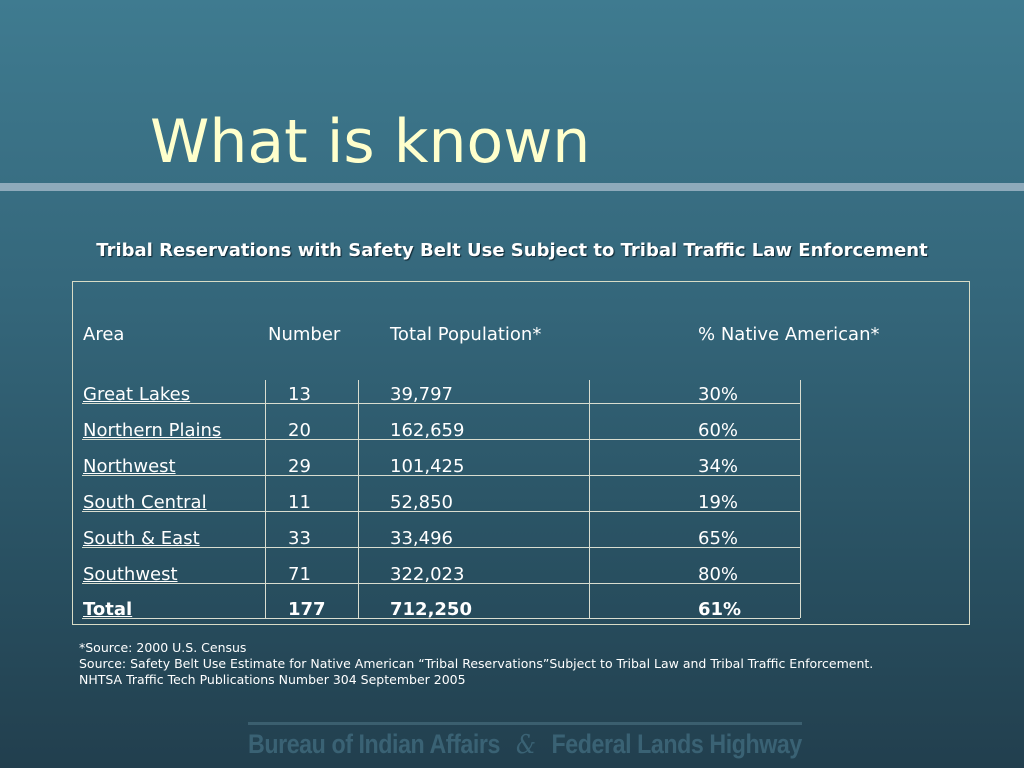  Describe the element at coordinates (421, 538) in the screenshot. I see `table-row-population: 33,496` at that location.